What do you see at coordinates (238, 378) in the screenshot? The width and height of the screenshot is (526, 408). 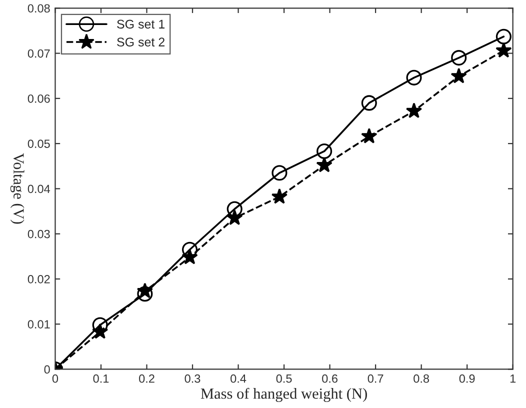 I see `x-tick-label: 0.4` at bounding box center [238, 378].